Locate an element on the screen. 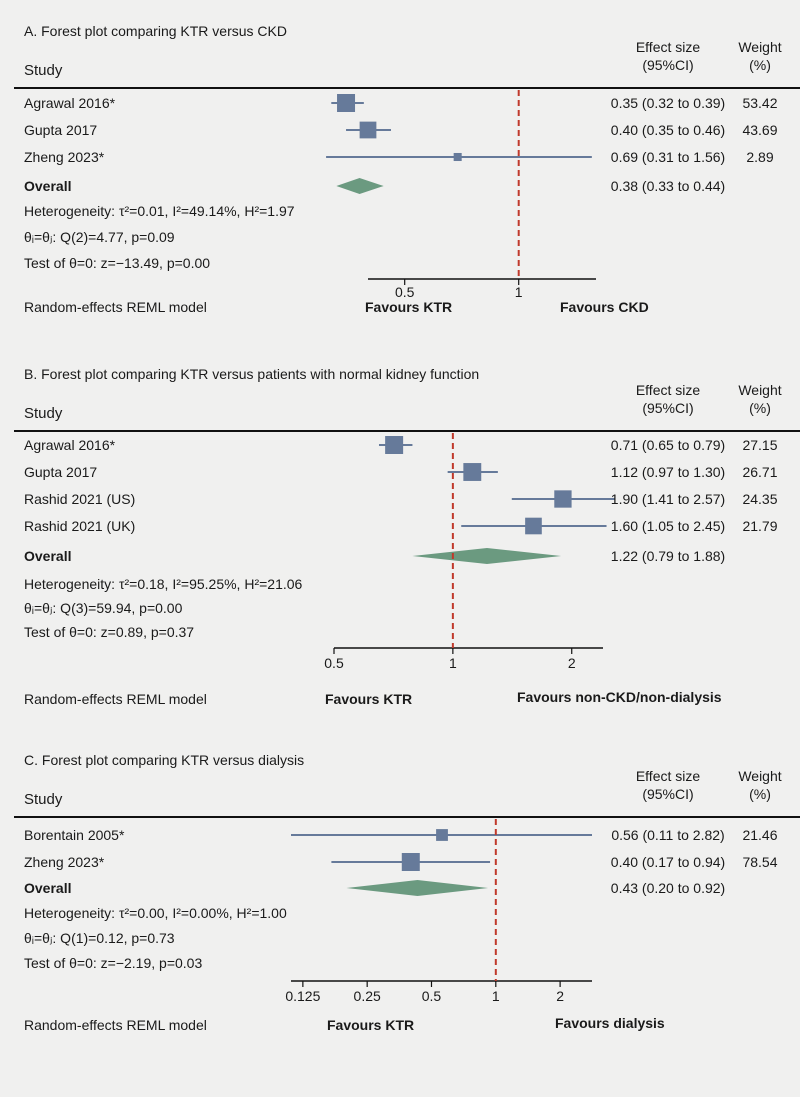 This screenshot has width=800, height=1097. study-effect-ci: 1.12 (0.97 to 1.30) is located at coordinates (668, 472).